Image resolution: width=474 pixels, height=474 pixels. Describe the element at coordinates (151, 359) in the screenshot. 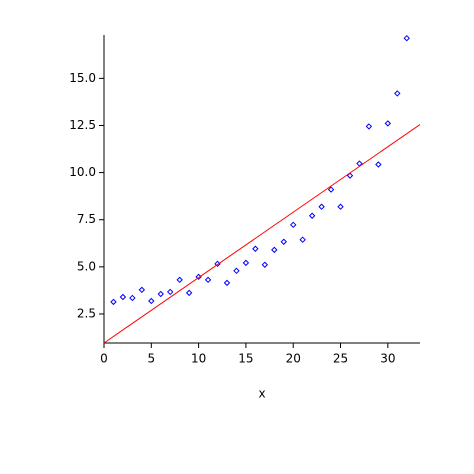

I see `x-tick-label: 5` at that location.